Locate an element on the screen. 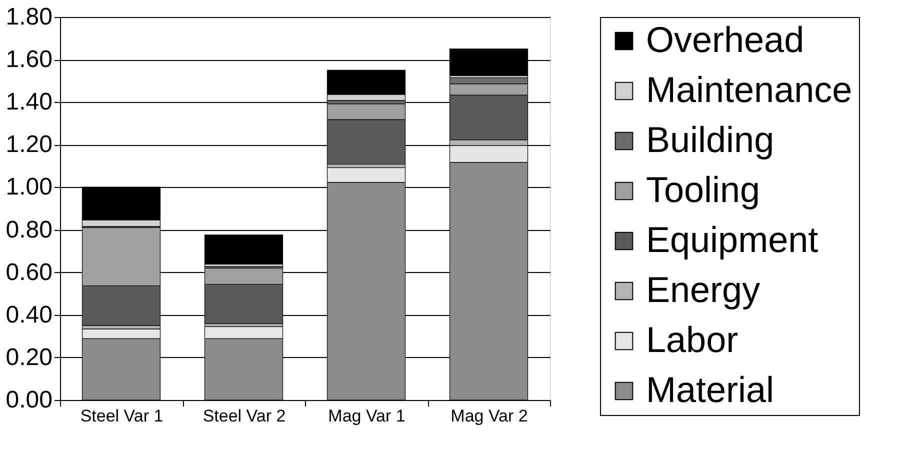 The height and width of the screenshot is (451, 908). y-tick-label: 1.60 is located at coordinates (29, 60).